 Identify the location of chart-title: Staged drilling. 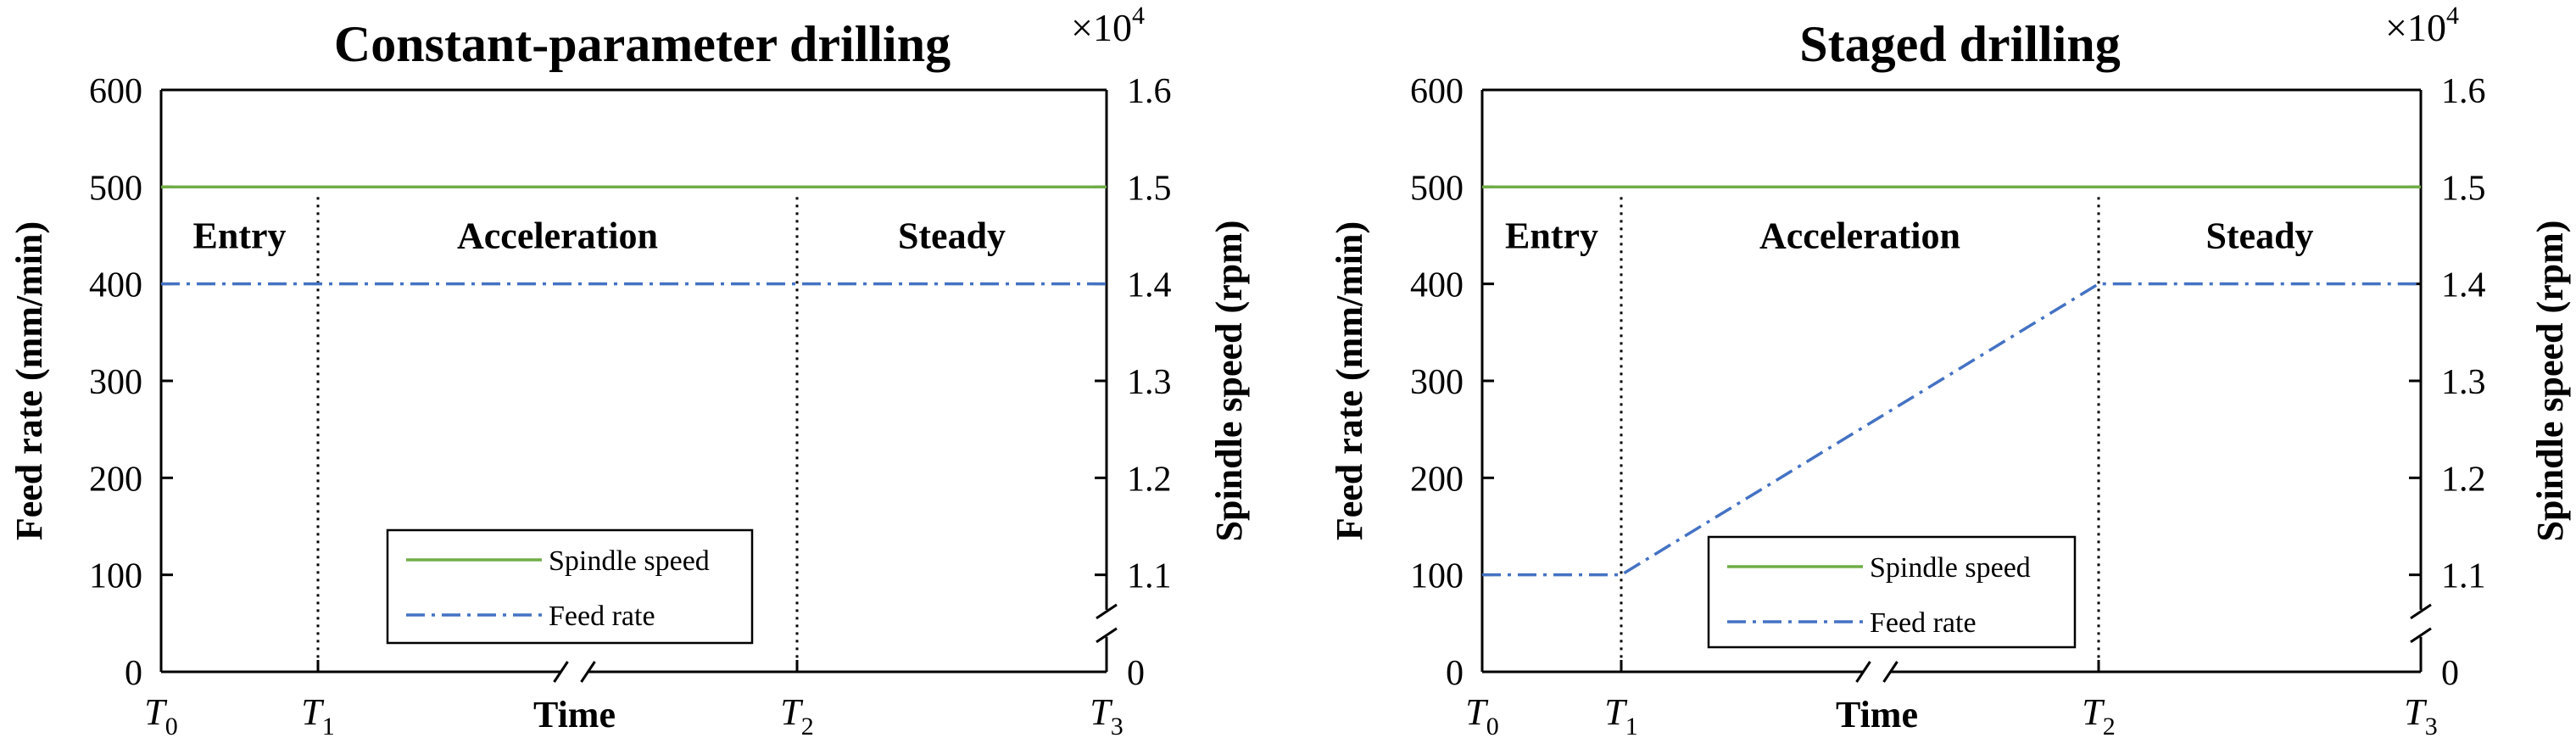
(1960, 44).